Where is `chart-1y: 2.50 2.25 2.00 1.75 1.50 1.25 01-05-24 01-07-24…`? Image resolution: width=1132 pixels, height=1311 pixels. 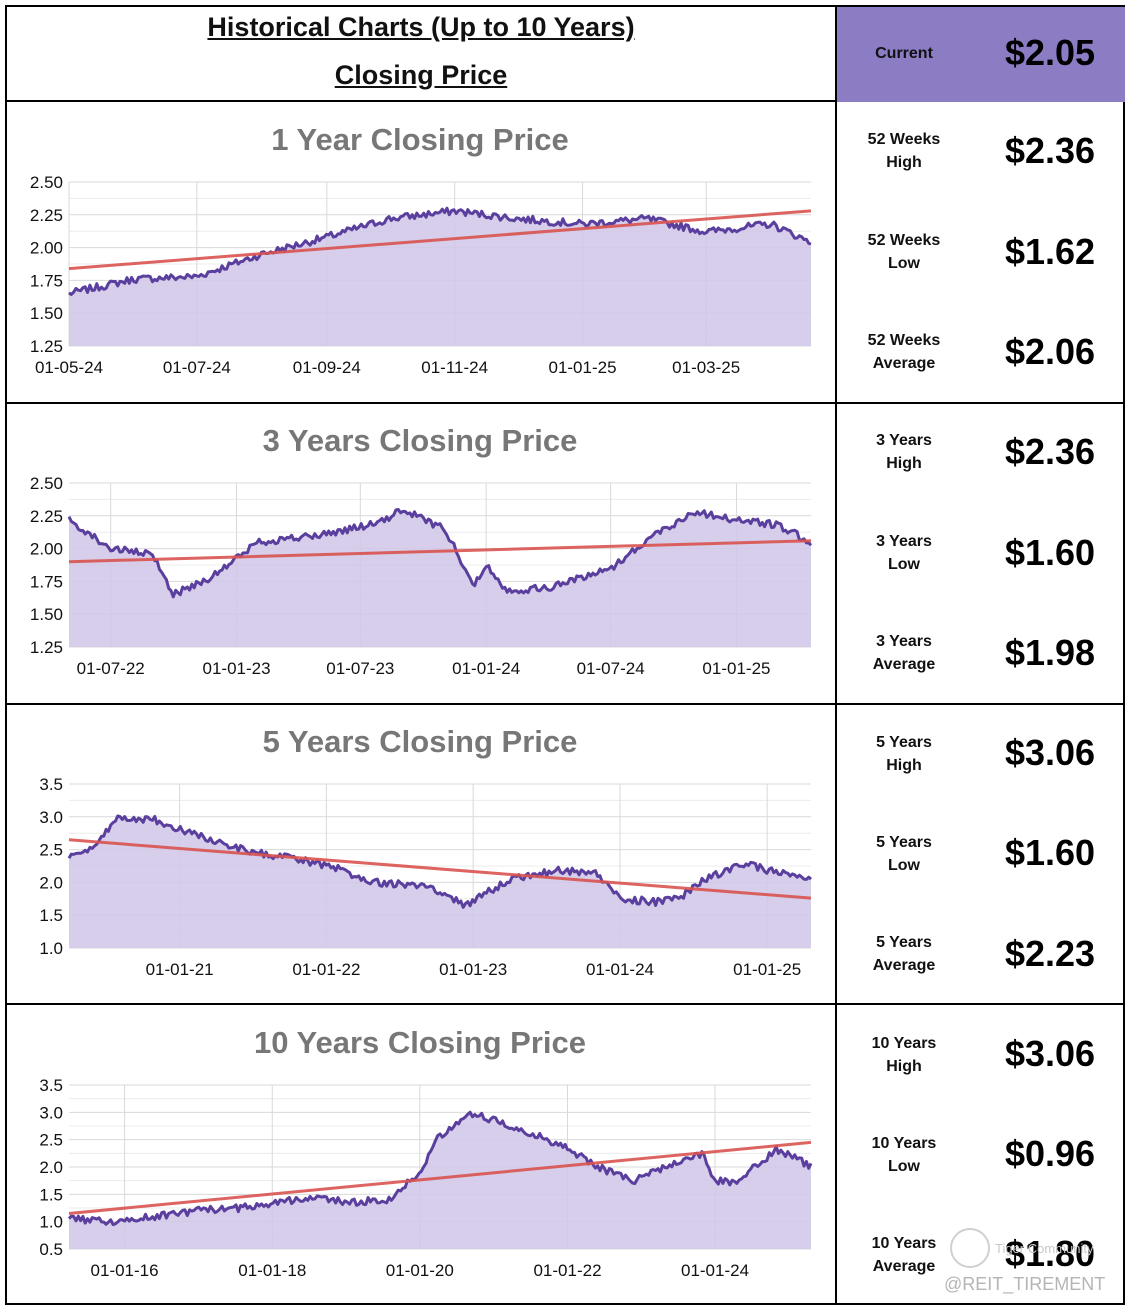
chart-1y: 2.50 2.25 2.00 1.75 1.50 1.25 01-05-24 01-07-24… is located at coordinates (421, 275).